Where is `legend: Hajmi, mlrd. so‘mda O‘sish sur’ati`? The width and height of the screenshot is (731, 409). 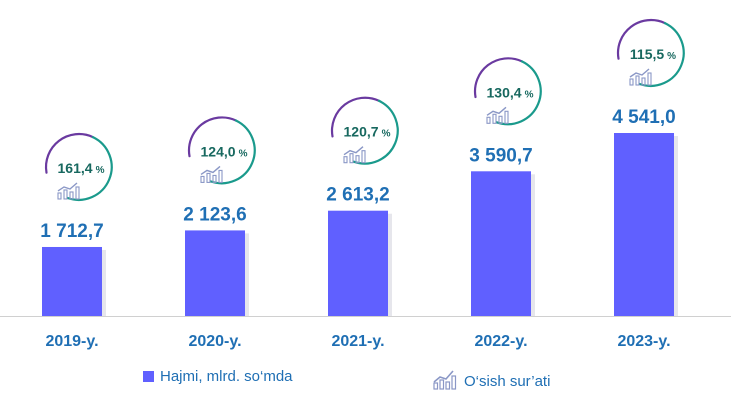 legend: Hajmi, mlrd. so‘mda O‘sish sur’ati is located at coordinates (365, 383).